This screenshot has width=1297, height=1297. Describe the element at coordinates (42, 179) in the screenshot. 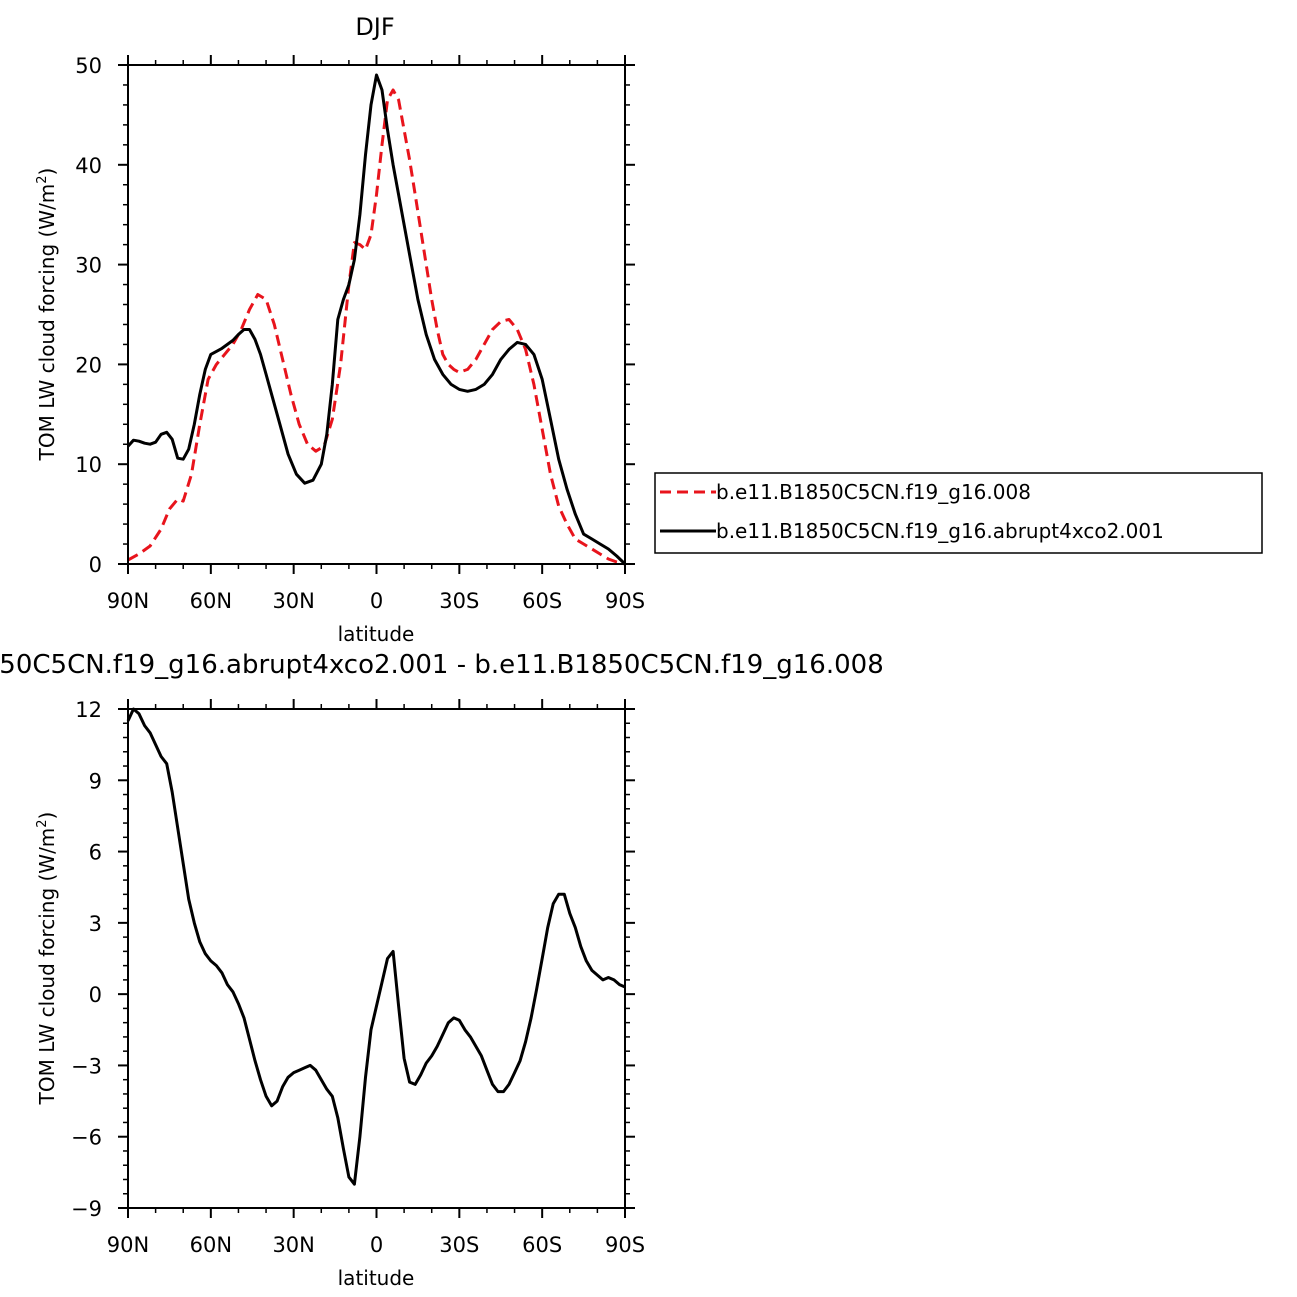

I see `top-chart-ylabel-sup: 2` at that location.